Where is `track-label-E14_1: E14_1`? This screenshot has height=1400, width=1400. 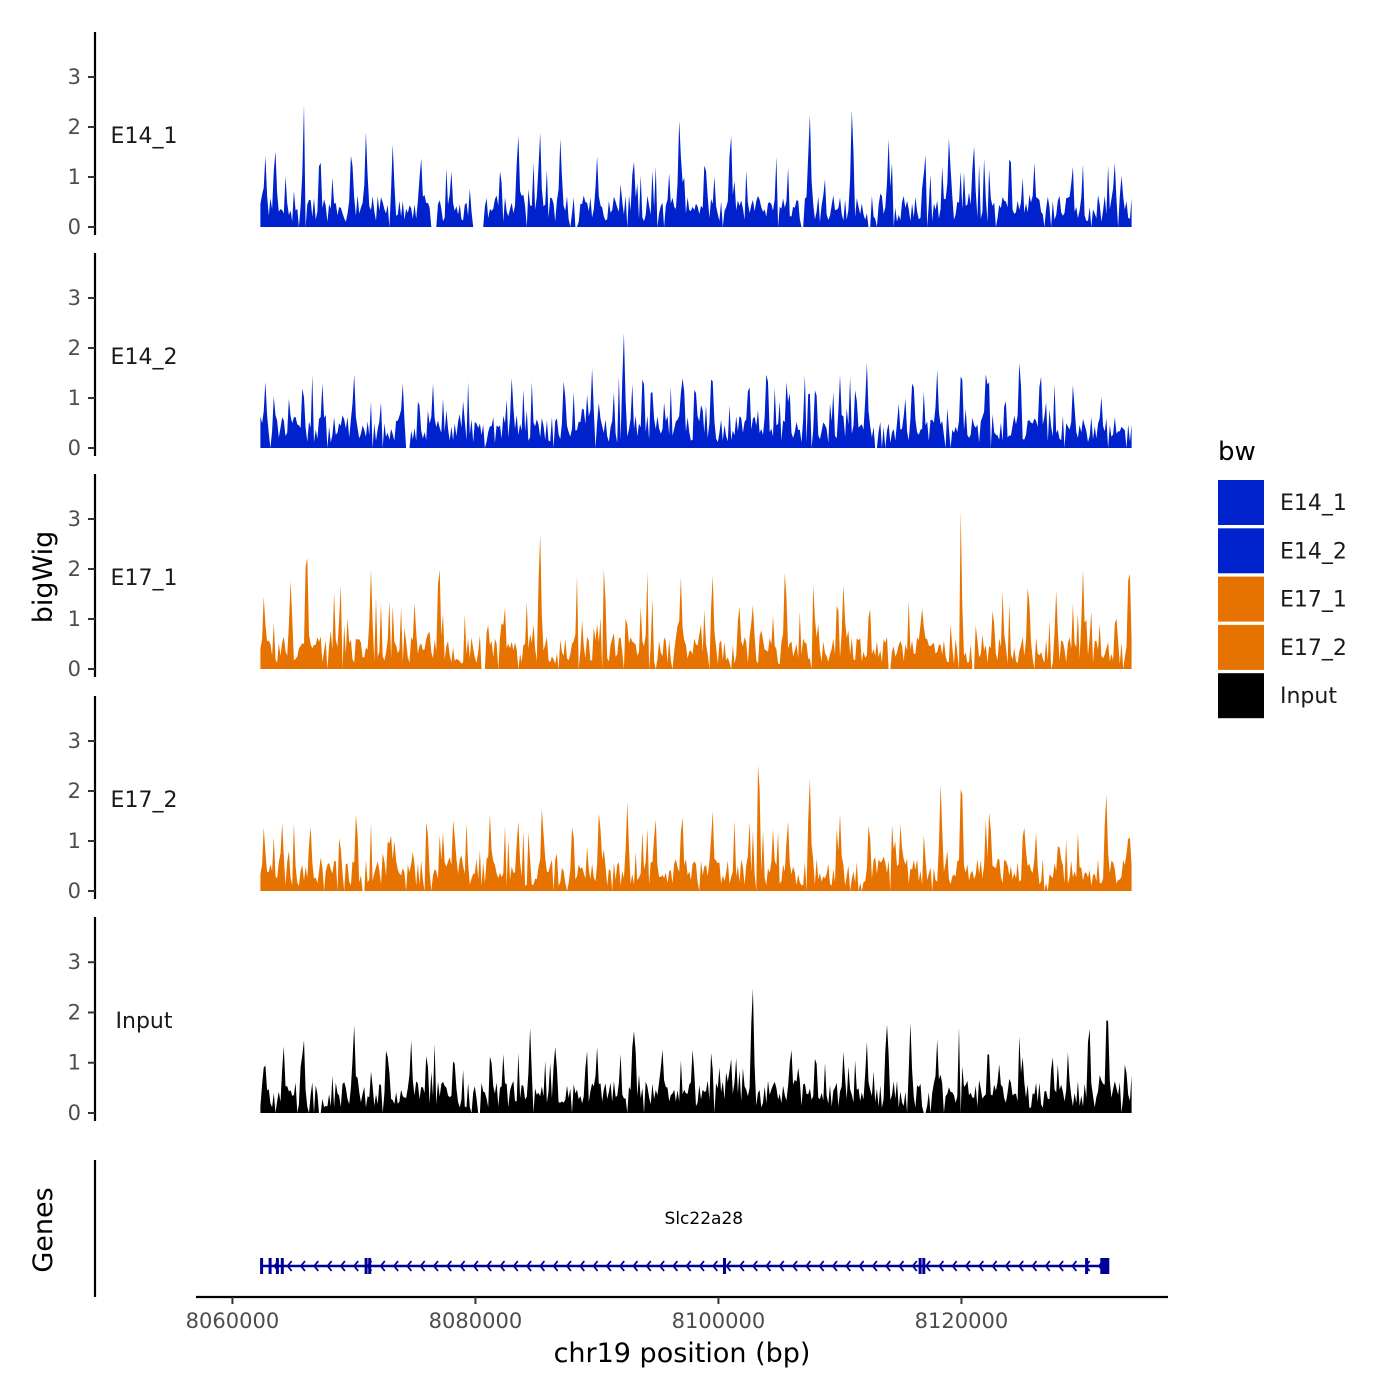
track-label-E14_1: E14_1 is located at coordinates (144, 136).